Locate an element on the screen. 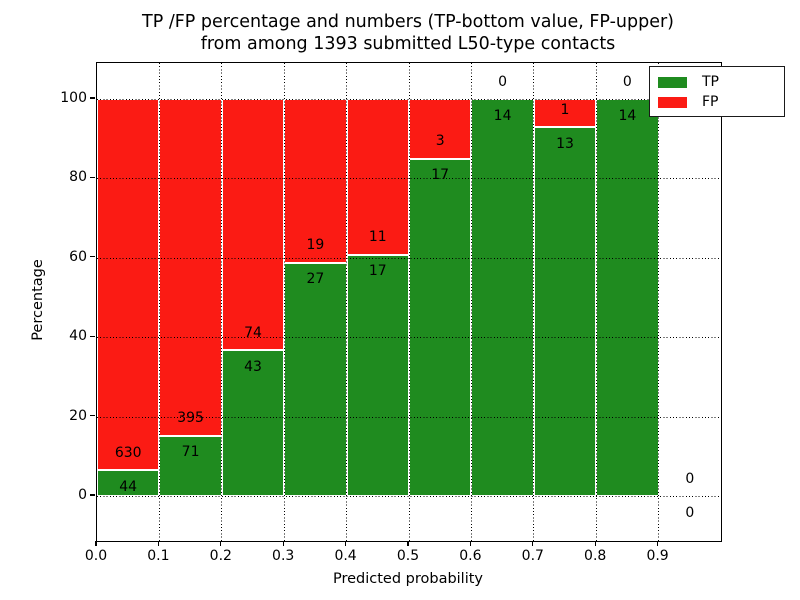 This screenshot has width=800, height=600. x-tick-label: 0.4 is located at coordinates (345, 556).